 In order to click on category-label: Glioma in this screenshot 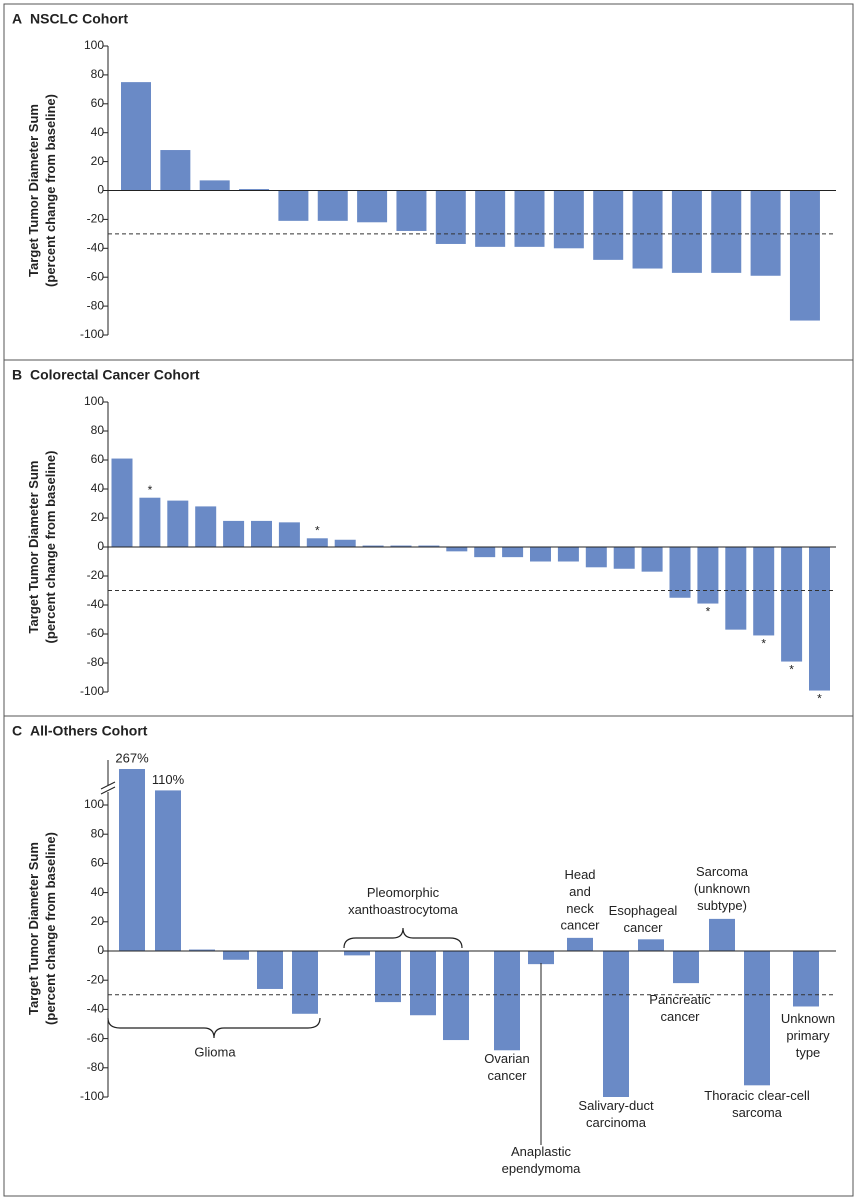, I will do `click(215, 1051)`.